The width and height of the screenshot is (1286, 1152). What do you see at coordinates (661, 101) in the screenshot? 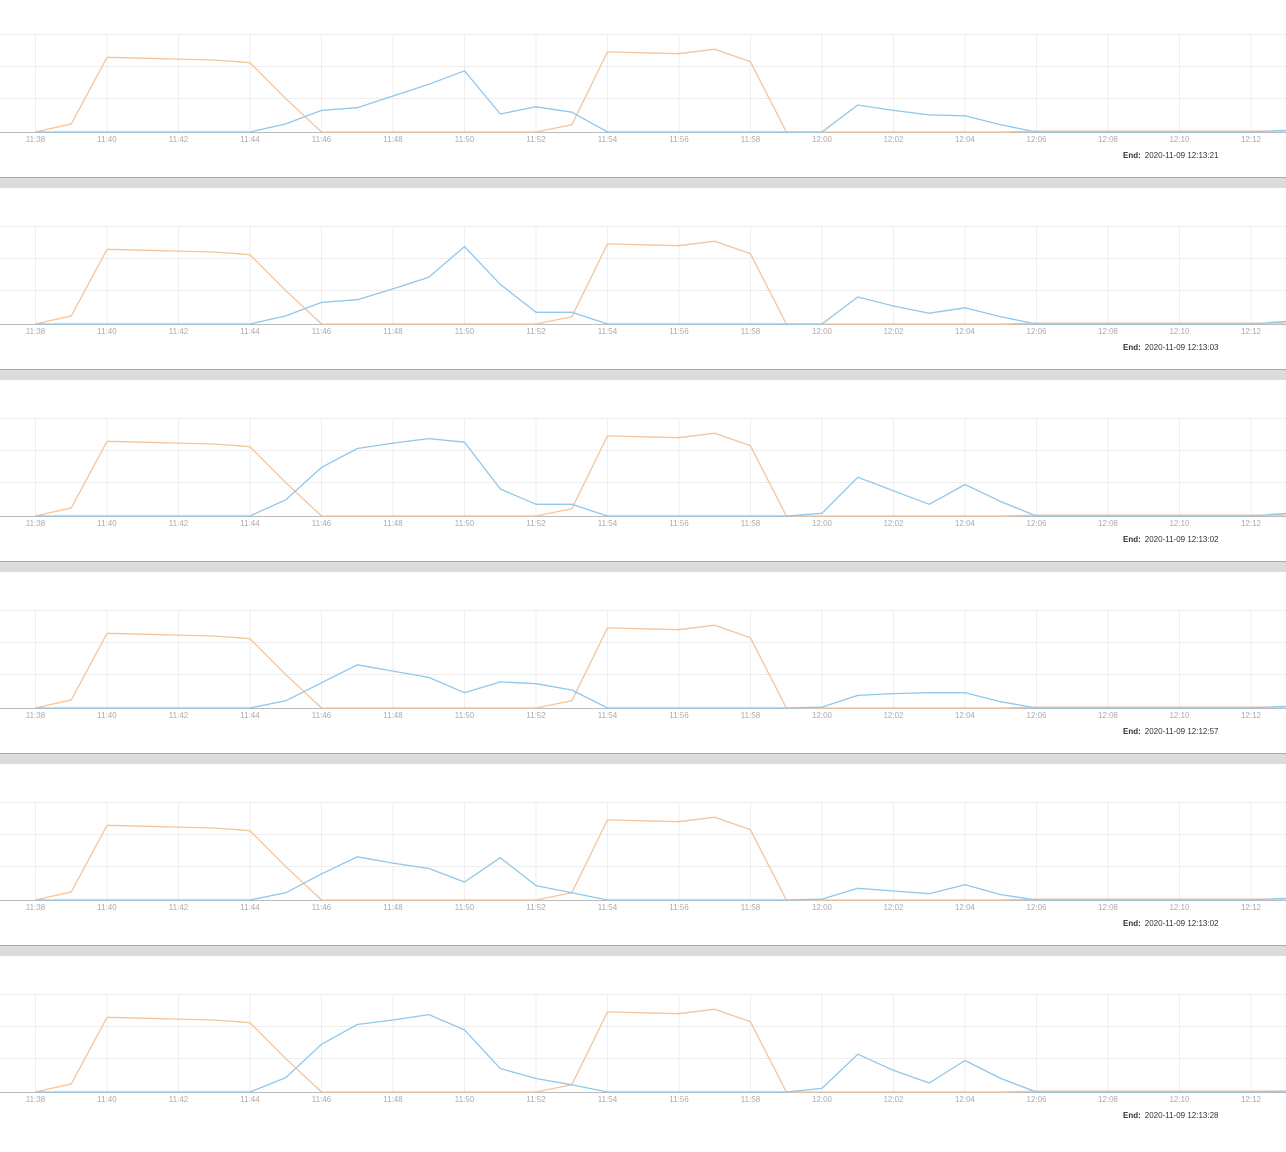
I see `blue-series-line` at bounding box center [661, 101].